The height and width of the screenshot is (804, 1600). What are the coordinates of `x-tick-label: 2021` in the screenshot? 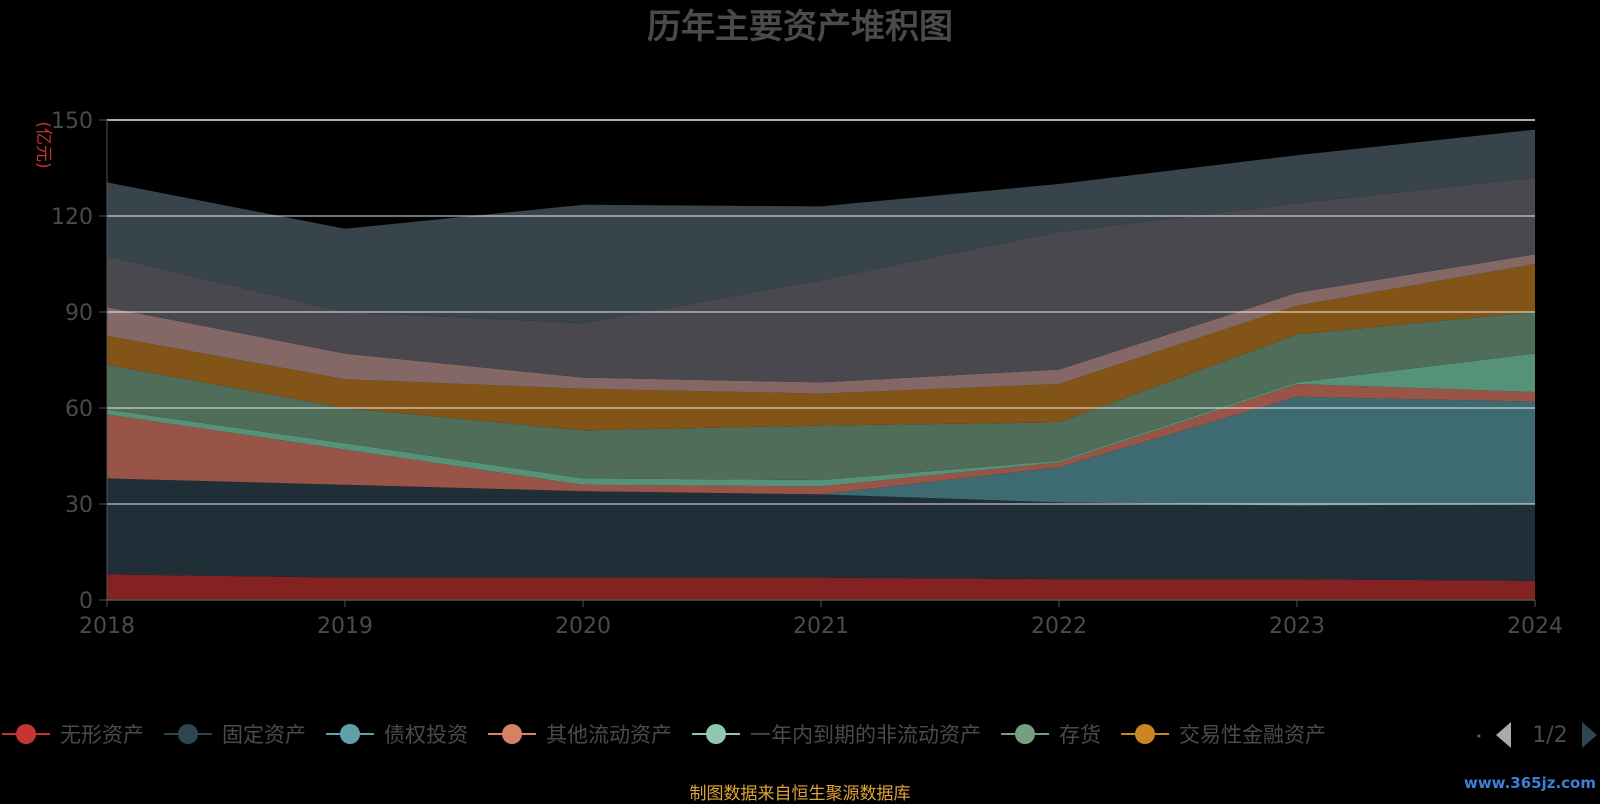 It's located at (821, 626).